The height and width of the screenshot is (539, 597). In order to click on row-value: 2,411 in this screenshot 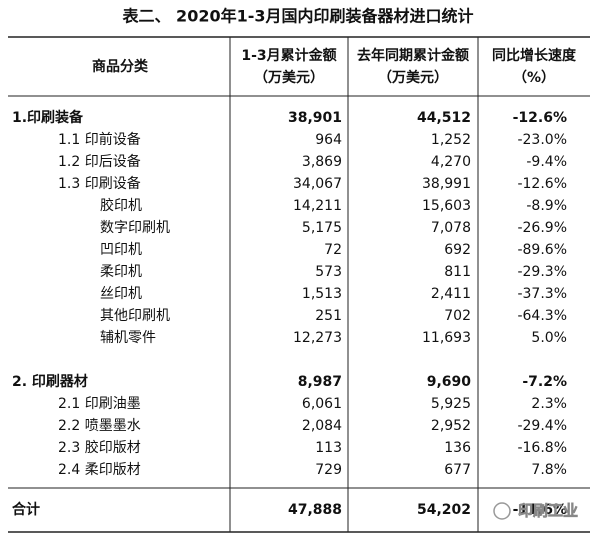, I will do `click(451, 294)`.